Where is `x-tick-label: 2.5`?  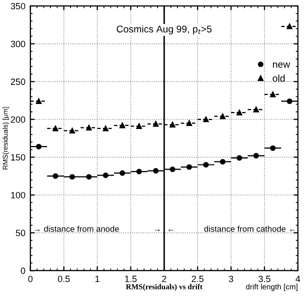
x-tick-label: 2.5 is located at coordinates (198, 279).